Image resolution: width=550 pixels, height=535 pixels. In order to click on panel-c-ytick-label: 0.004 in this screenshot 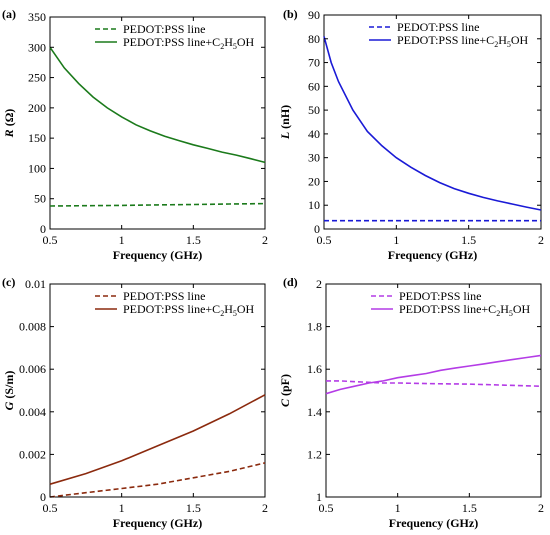, I will do `click(32, 412)`.